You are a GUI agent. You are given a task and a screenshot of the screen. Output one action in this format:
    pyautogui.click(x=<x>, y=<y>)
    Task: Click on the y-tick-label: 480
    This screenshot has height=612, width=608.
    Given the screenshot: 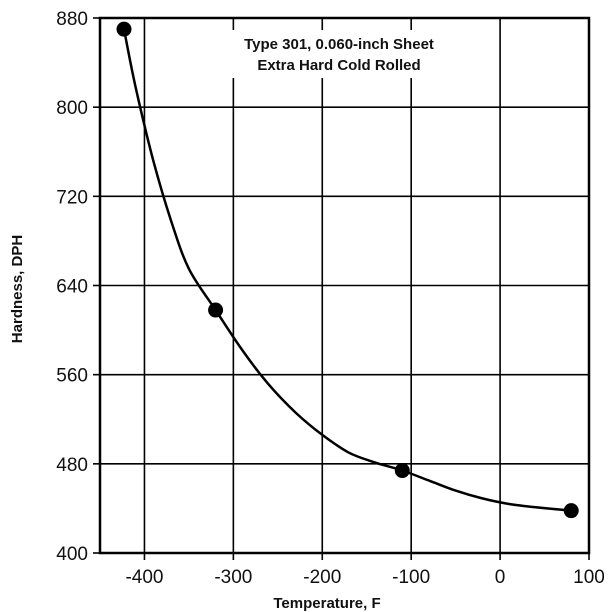 What is the action you would take?
    pyautogui.click(x=72, y=465)
    